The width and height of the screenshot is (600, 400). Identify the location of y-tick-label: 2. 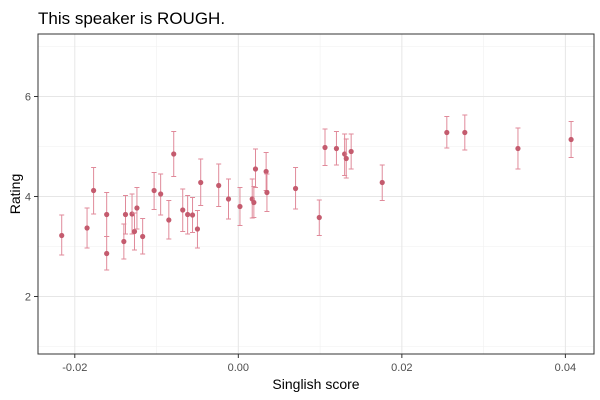
(28, 298).